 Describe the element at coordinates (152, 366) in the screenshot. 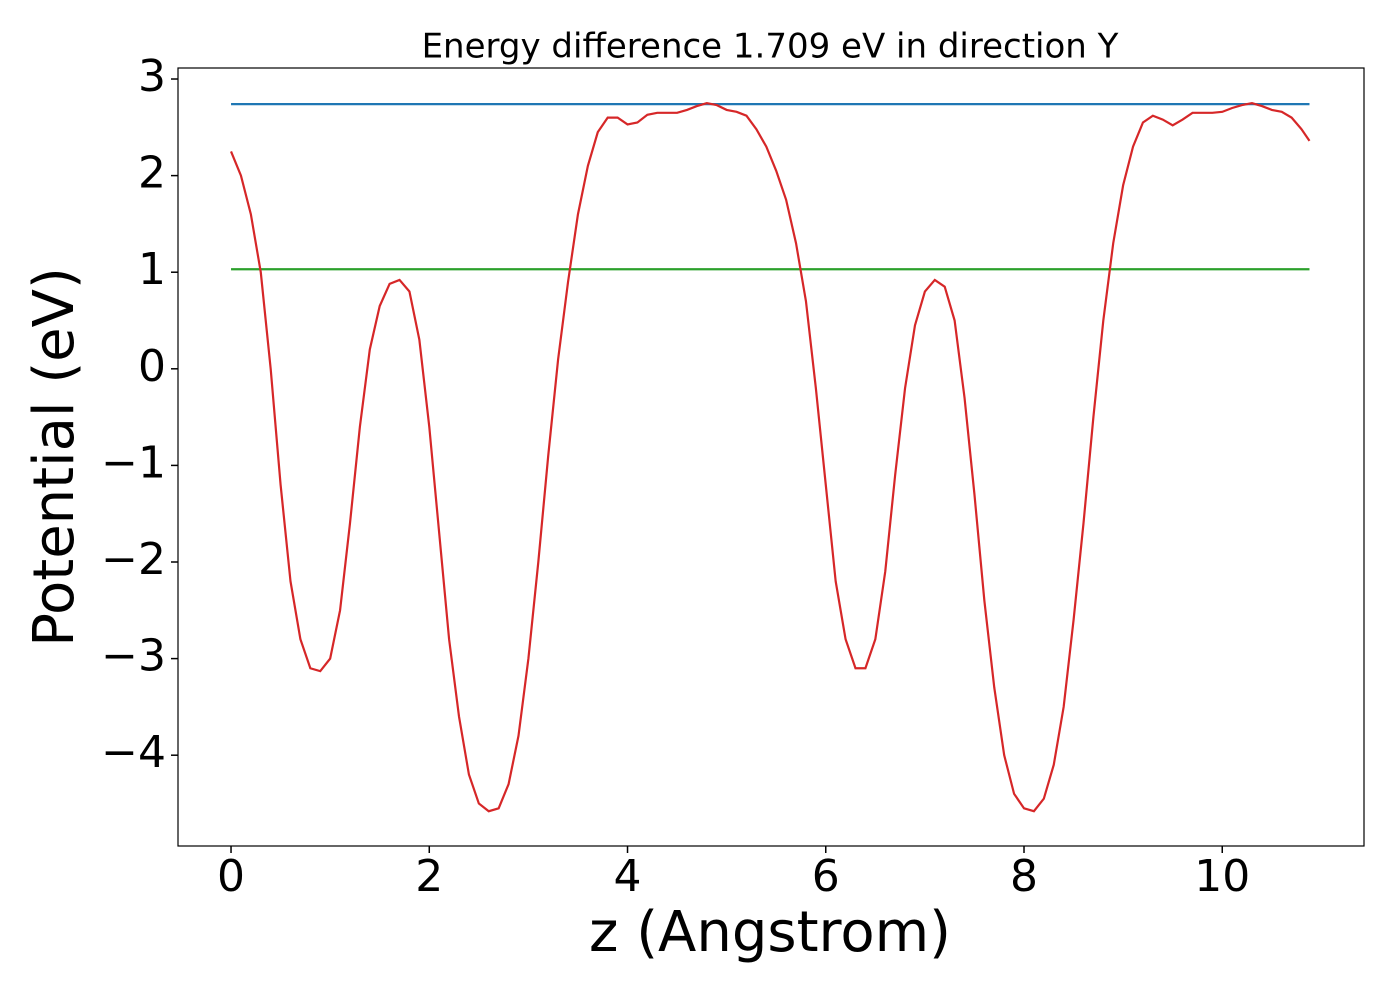

I see `y-tick-label: 0` at that location.